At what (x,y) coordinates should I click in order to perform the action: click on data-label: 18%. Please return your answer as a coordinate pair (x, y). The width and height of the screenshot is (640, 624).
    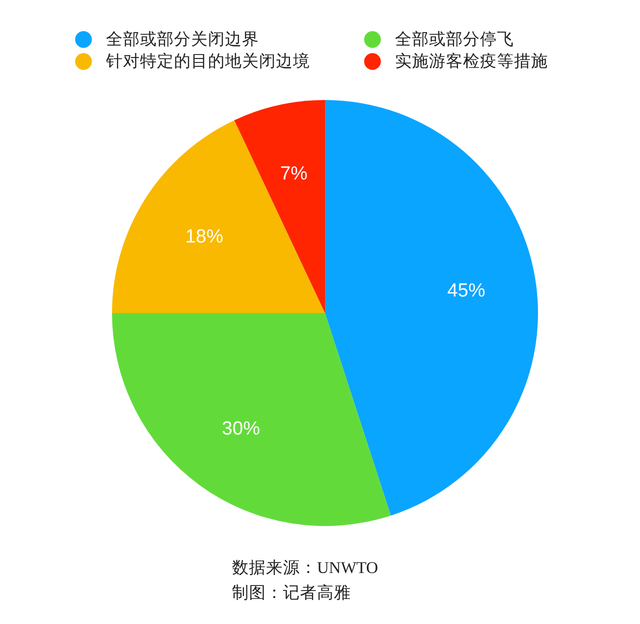
    Looking at the image, I should click on (204, 237).